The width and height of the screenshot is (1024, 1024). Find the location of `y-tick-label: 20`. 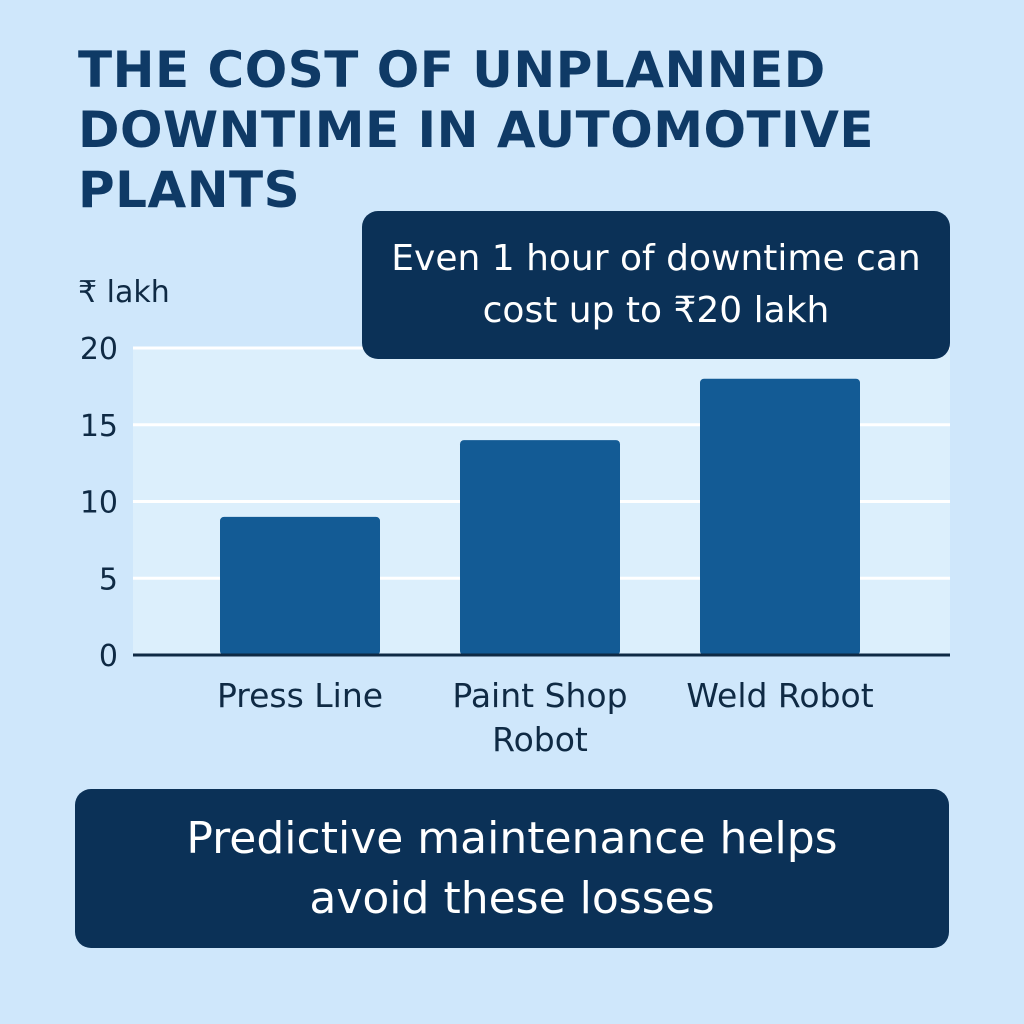

y-tick-label: 20 is located at coordinates (99, 349).